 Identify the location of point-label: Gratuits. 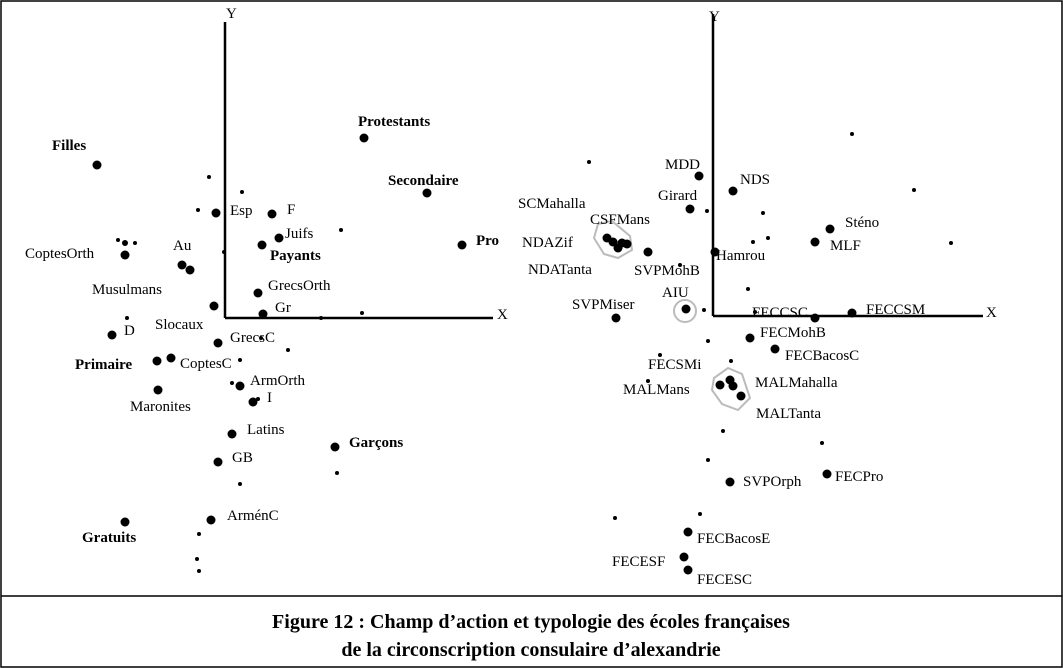
(109, 538).